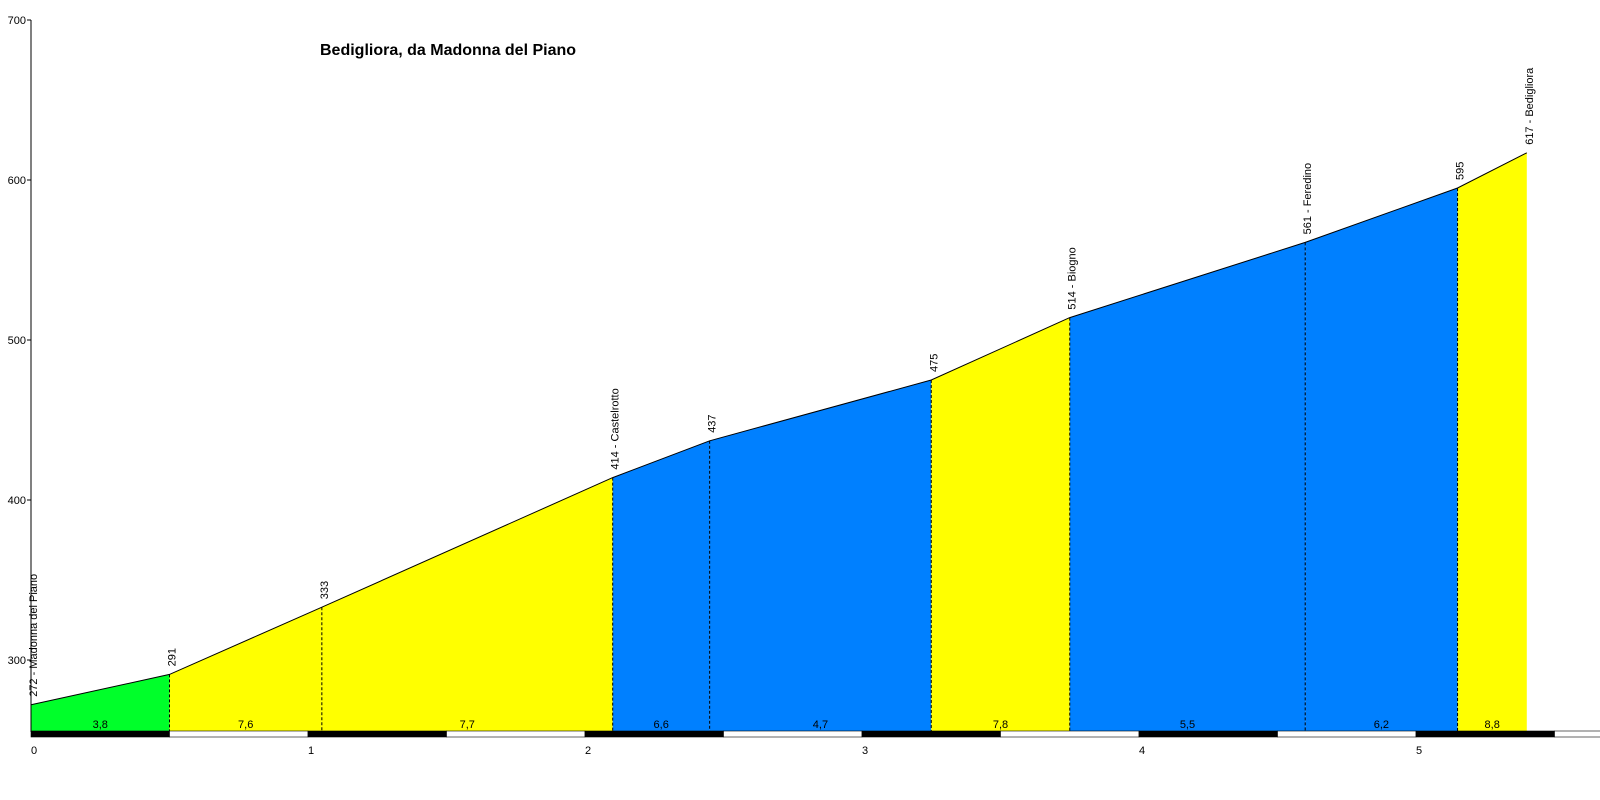 Image resolution: width=1600 pixels, height=800 pixels. Describe the element at coordinates (448, 50) in the screenshot. I see `chart-title: Bedigliora, da Madonna del Piano` at that location.